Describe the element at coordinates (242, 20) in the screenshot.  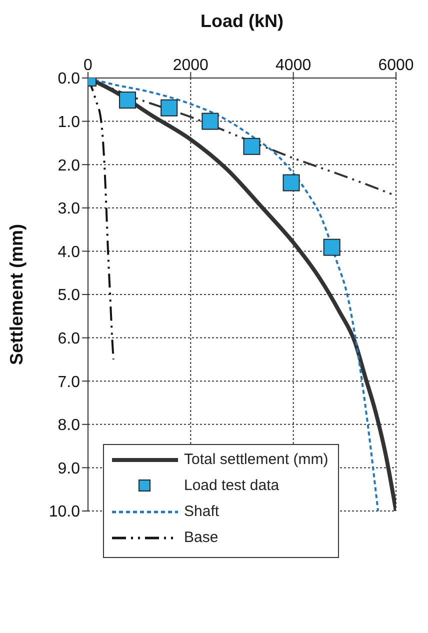
I see `x-axis-title: Load (kN)` at that location.